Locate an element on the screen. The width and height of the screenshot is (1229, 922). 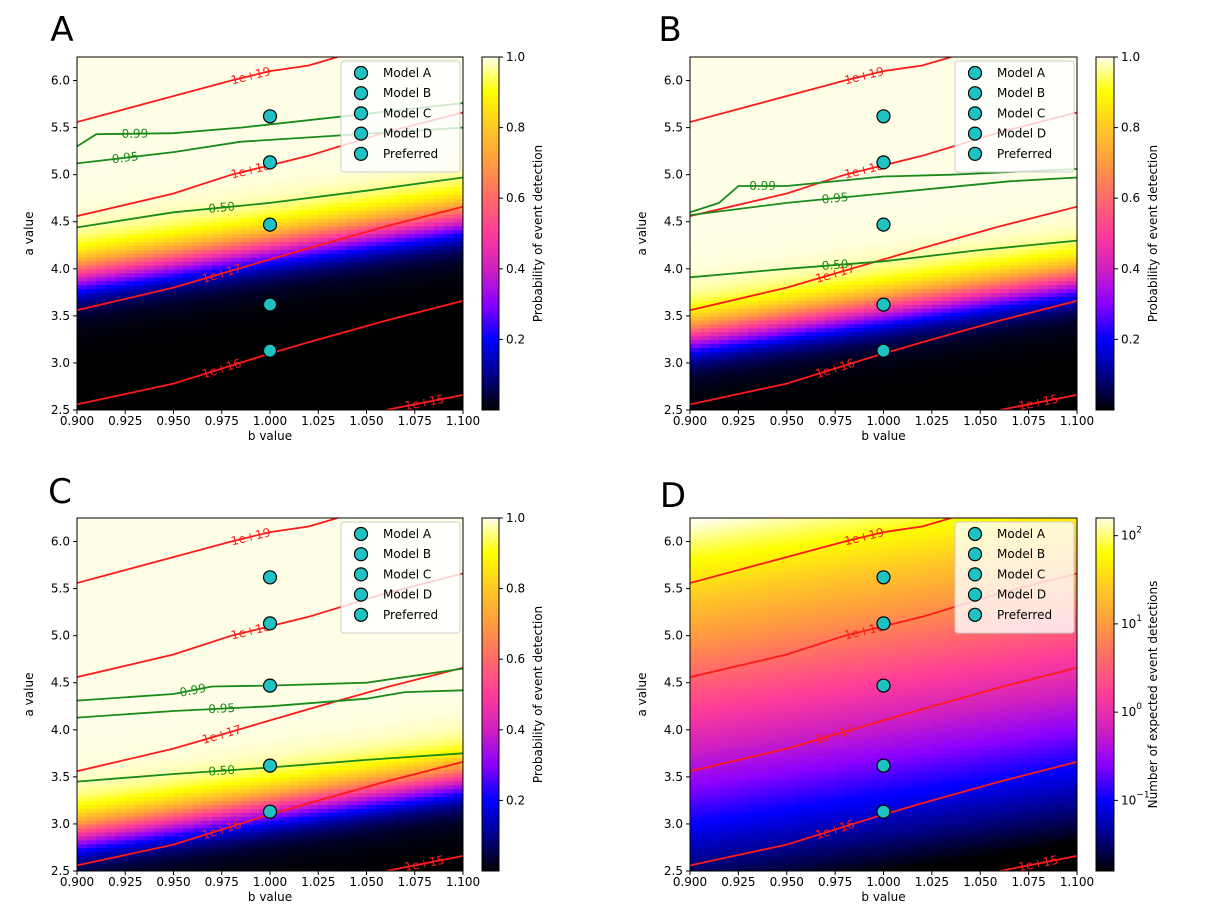
panel-letter: C is located at coordinates (60, 492).